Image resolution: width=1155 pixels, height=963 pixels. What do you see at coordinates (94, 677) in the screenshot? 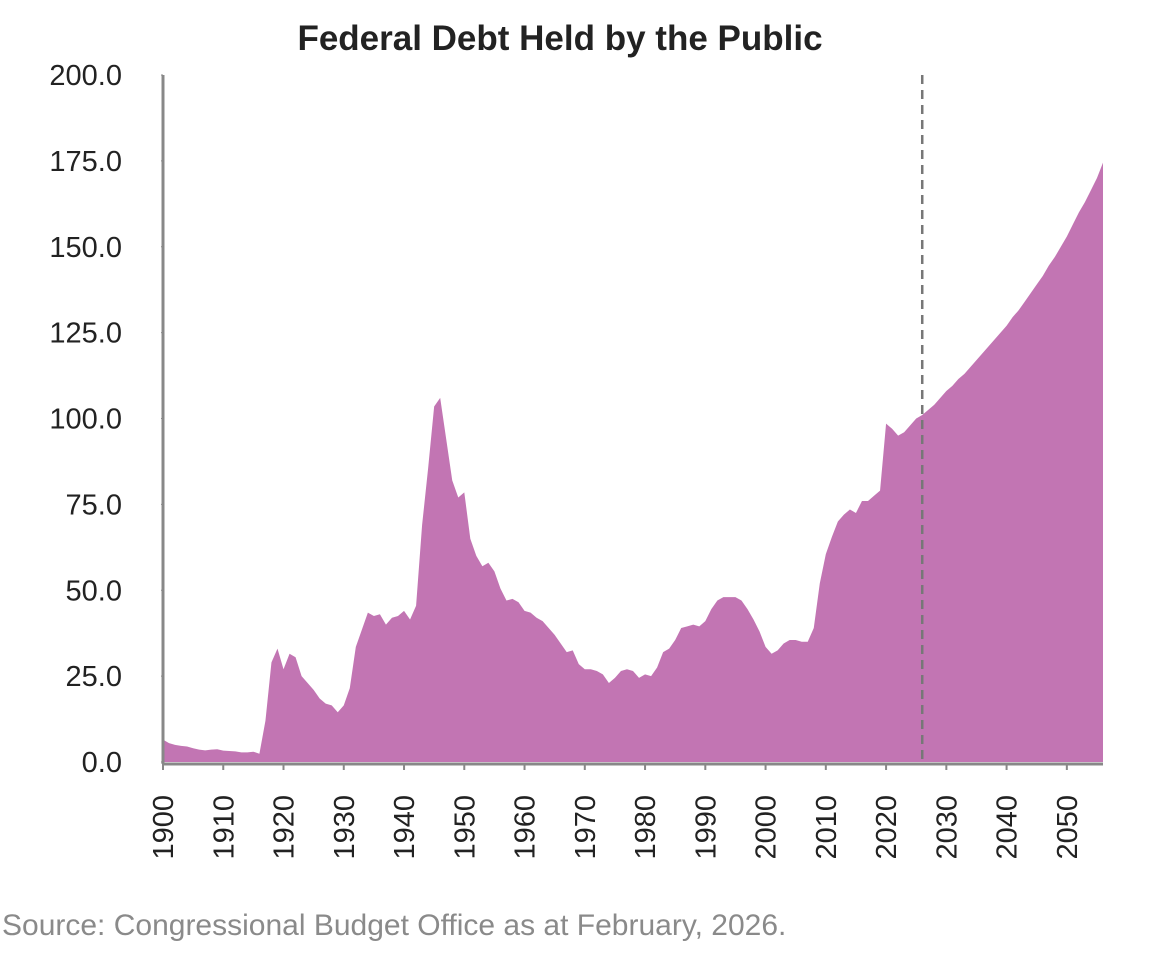
I see `y-tick-label: 25.0` at bounding box center [94, 677].